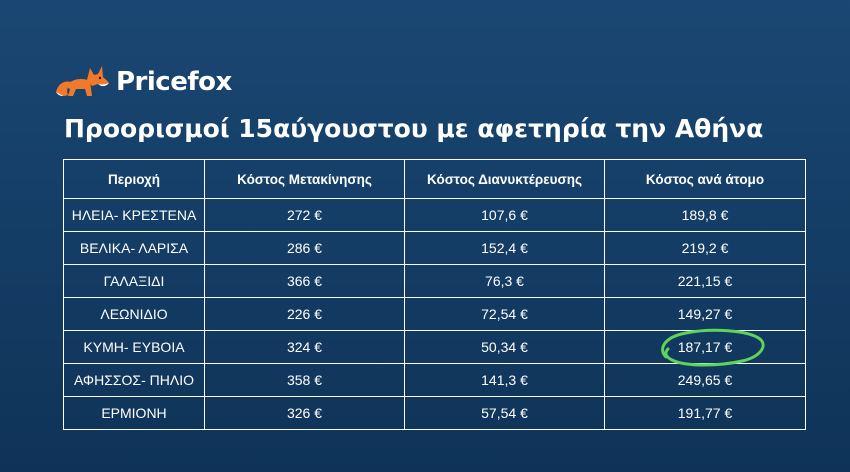 Image resolution: width=850 pixels, height=472 pixels. What do you see at coordinates (304, 248) in the screenshot?
I see `cell-travel-cost: 286 €` at bounding box center [304, 248].